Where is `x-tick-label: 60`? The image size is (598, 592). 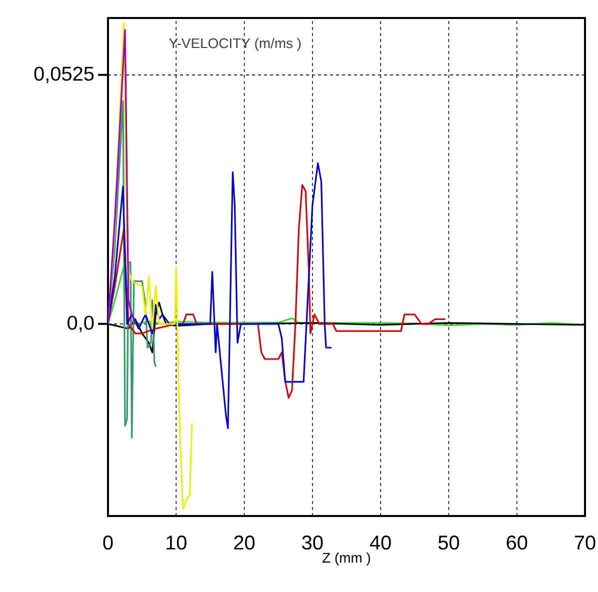
x-tick-label: 60 is located at coordinates (517, 543).